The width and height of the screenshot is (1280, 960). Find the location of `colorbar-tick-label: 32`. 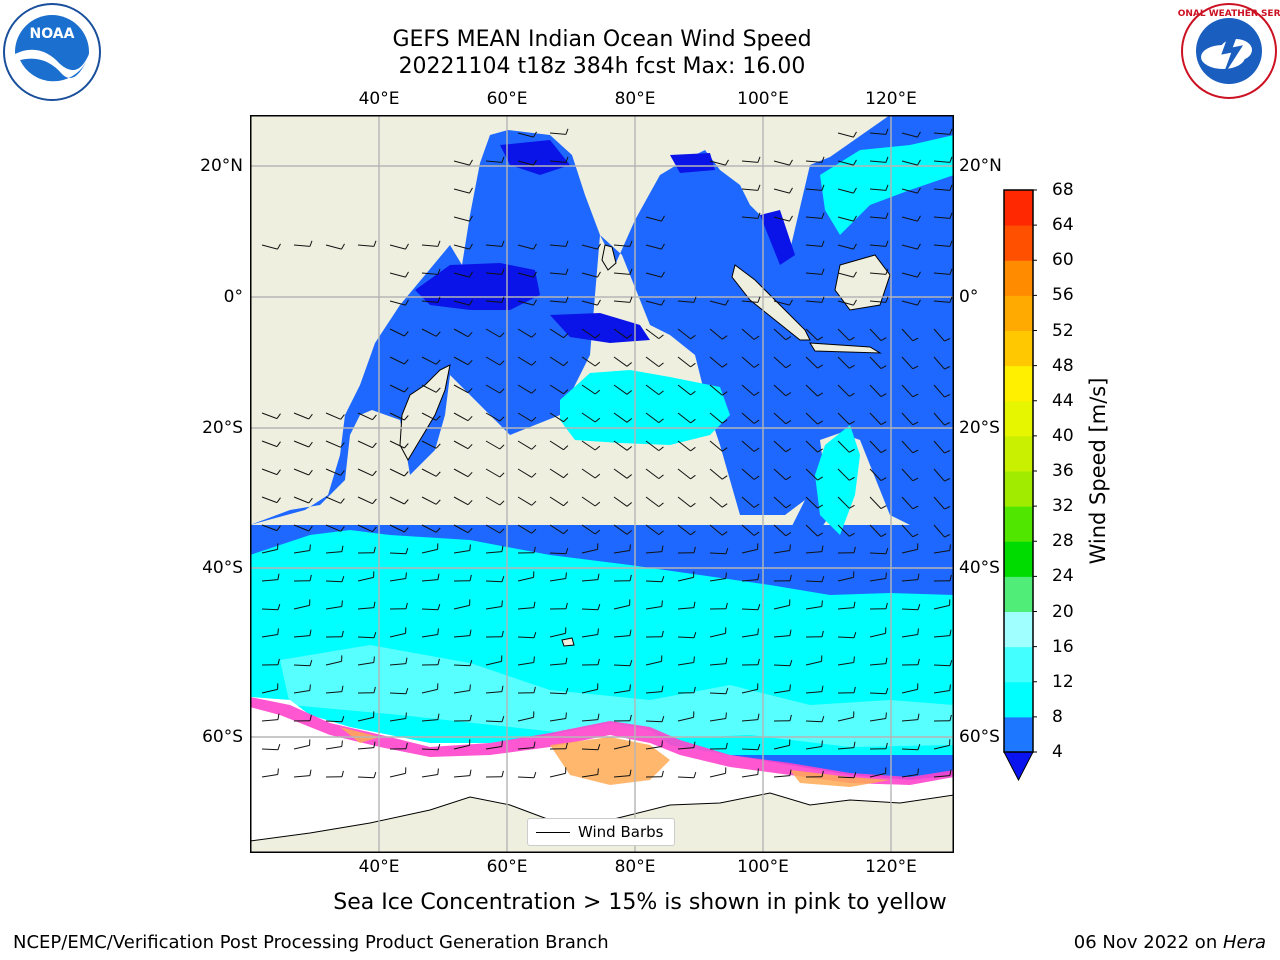

colorbar-tick-label: 32 is located at coordinates (1063, 506).